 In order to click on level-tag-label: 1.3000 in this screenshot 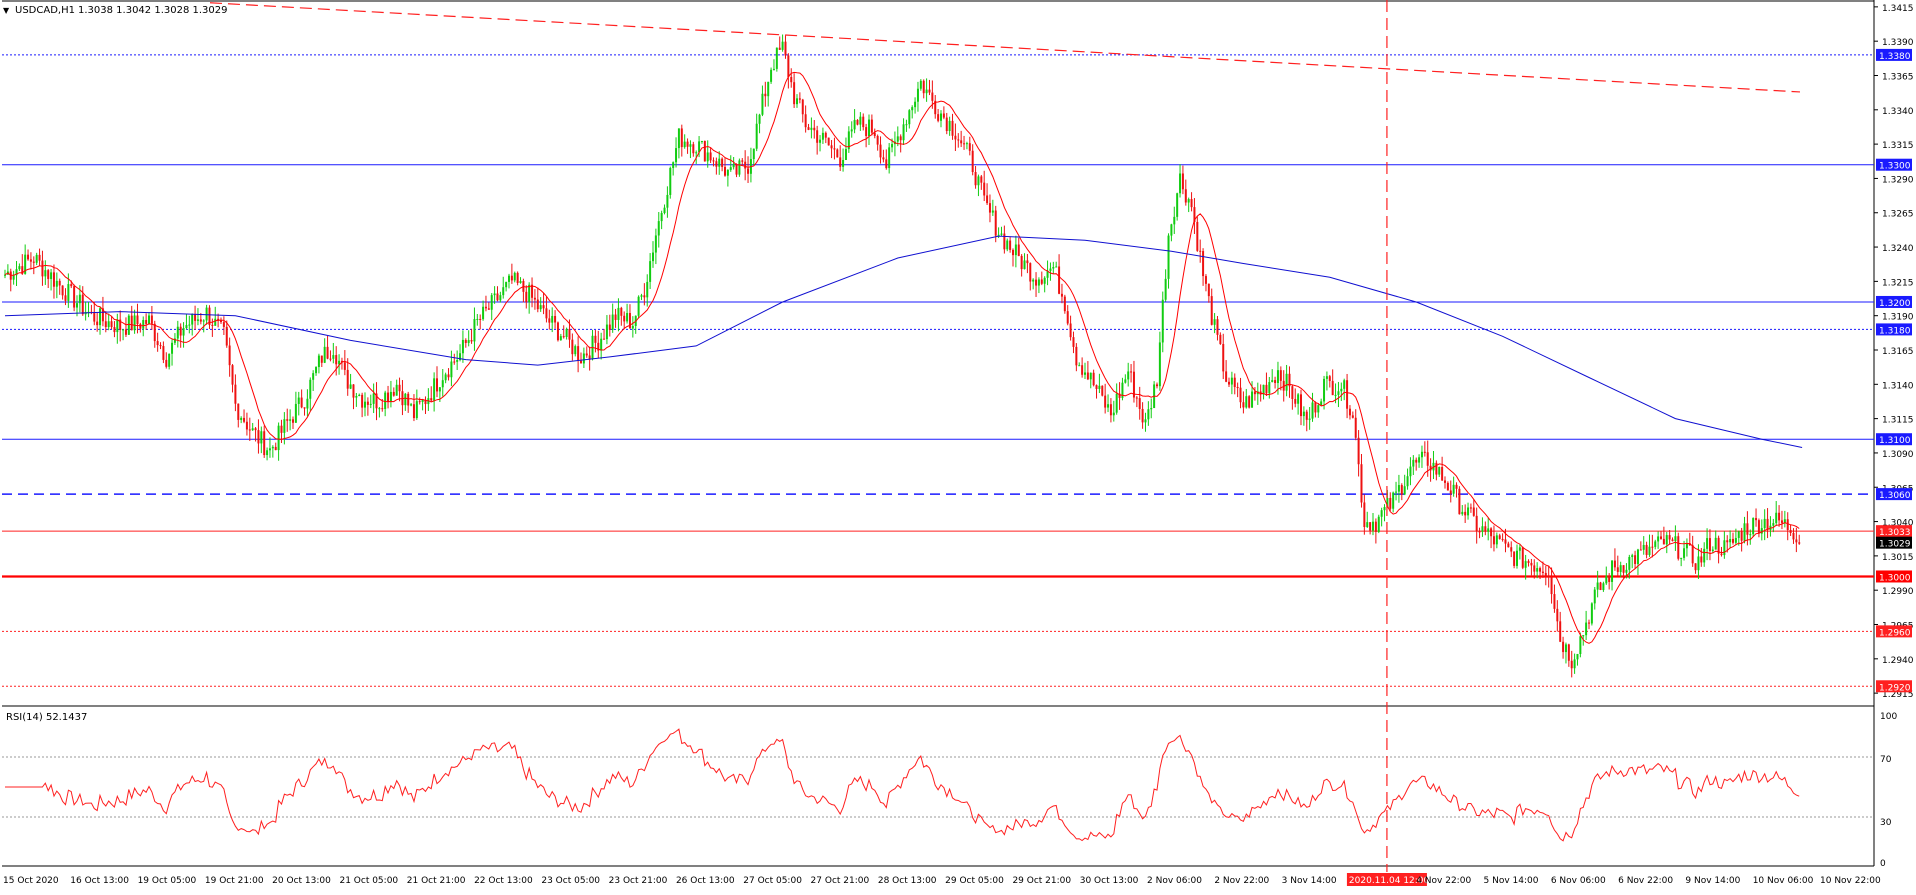, I will do `click(1895, 578)`.